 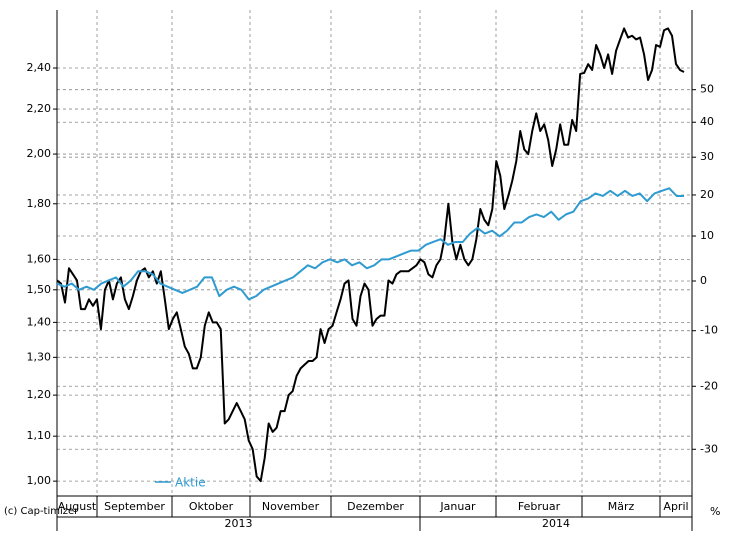 I want to click on y-tick-label: 1,20, so click(x=39, y=394).